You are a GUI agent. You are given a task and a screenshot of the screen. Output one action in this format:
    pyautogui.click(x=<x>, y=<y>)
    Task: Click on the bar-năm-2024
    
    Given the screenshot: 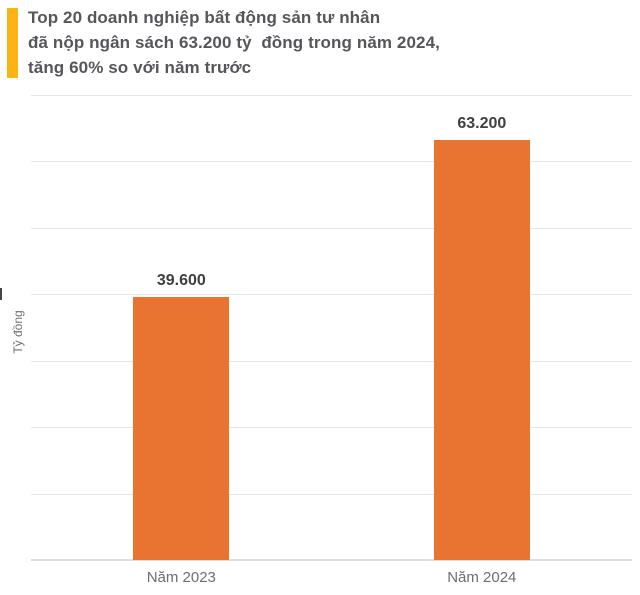 What is the action you would take?
    pyautogui.click(x=481, y=350)
    